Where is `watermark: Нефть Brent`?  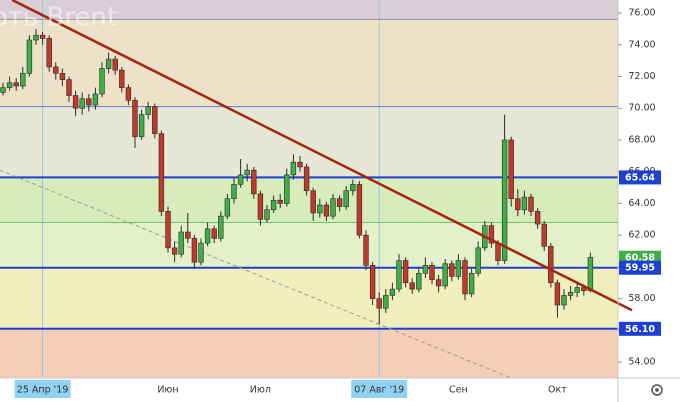 watermark: Нефть Brent is located at coordinates (58, 18).